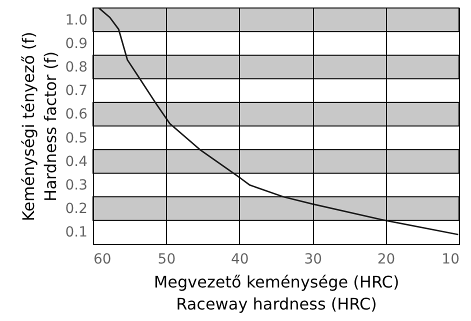 The height and width of the screenshot is (321, 471). What do you see at coordinates (76, 20) in the screenshot?
I see `y-tick-label: 1.0` at bounding box center [76, 20].